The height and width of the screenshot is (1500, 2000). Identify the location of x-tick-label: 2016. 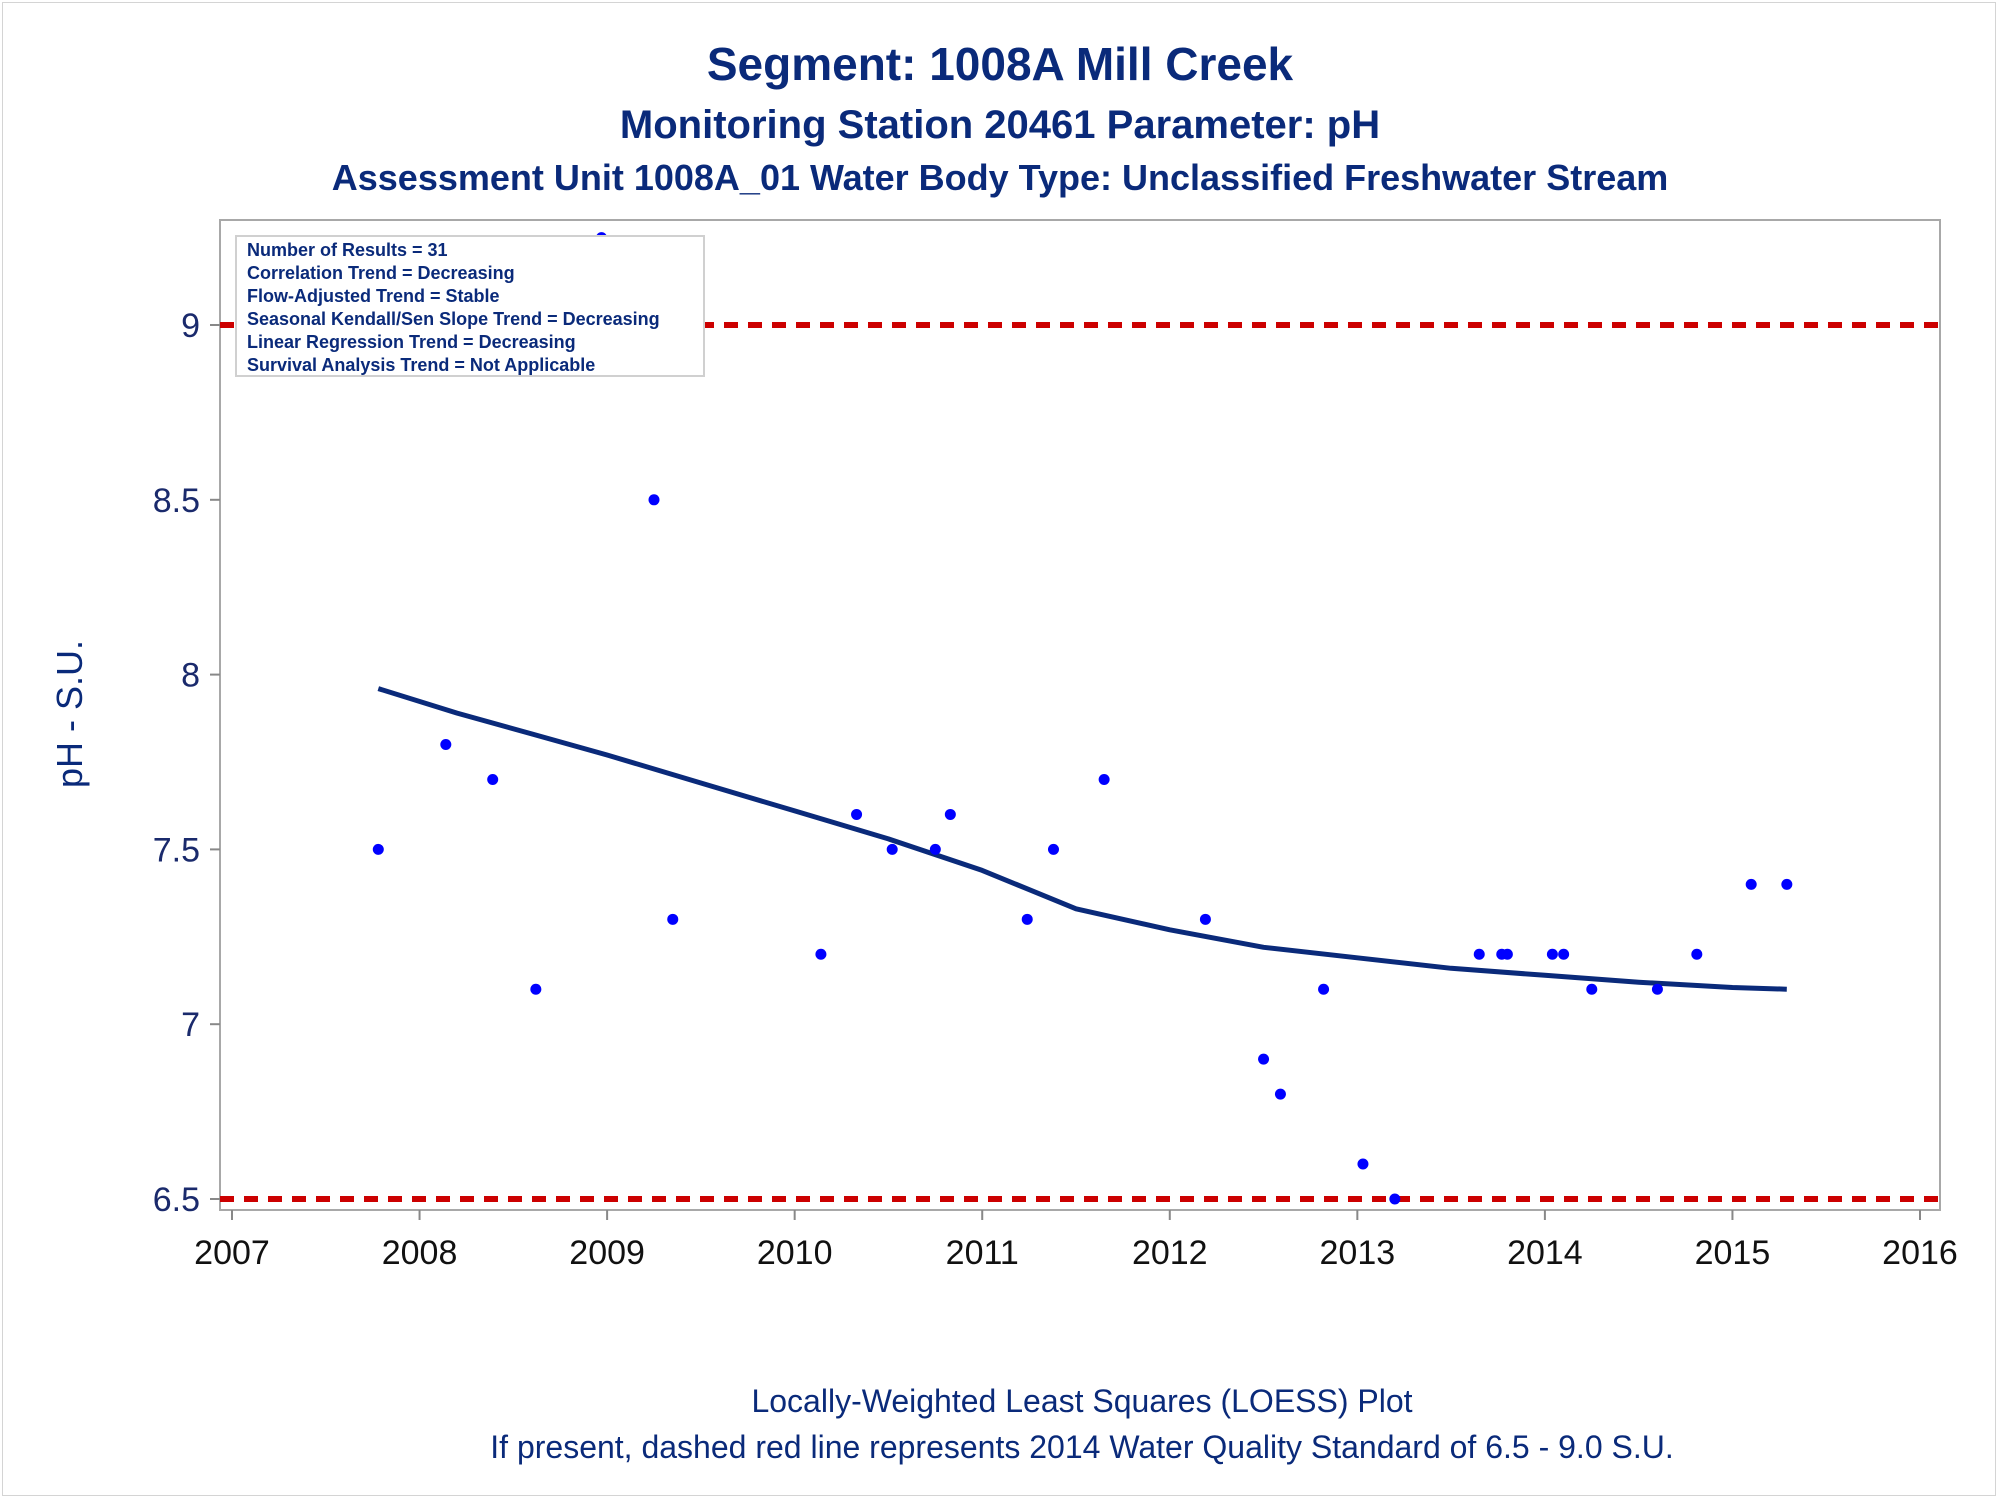
(1920, 1253).